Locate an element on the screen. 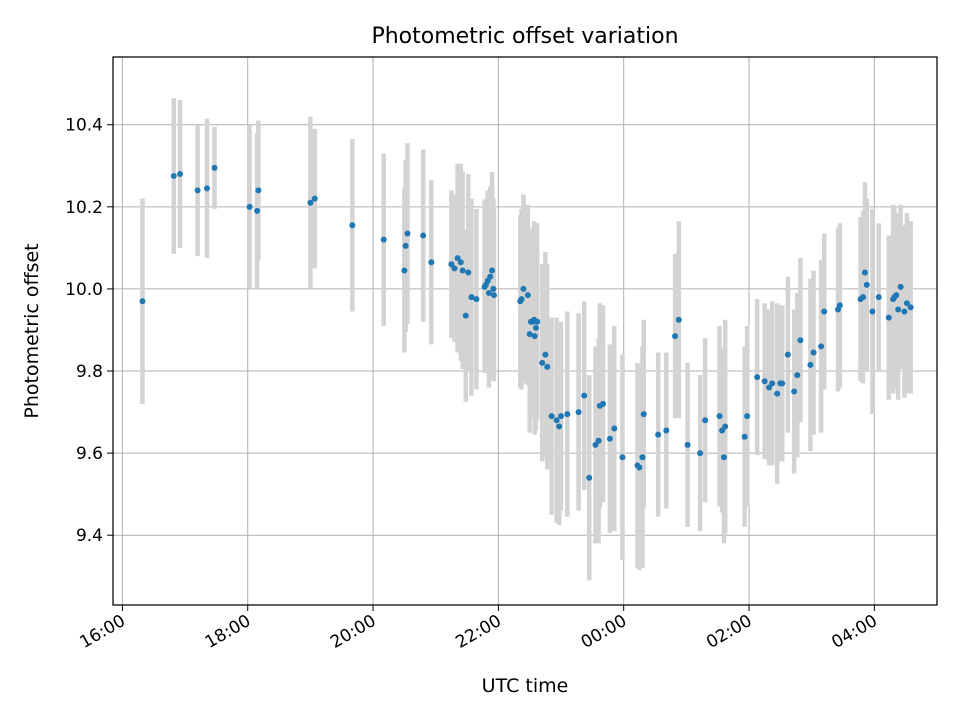 This screenshot has height=720, width=960. y-tick-label: 9.6 is located at coordinates (89, 454).